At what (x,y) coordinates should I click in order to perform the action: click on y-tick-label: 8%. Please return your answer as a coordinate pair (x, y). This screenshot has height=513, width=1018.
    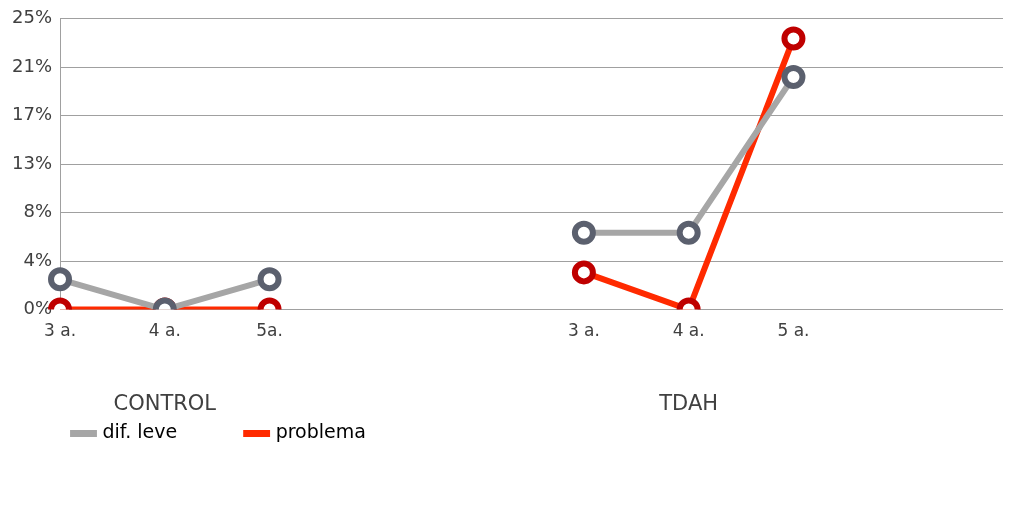
    Looking at the image, I should click on (38, 211).